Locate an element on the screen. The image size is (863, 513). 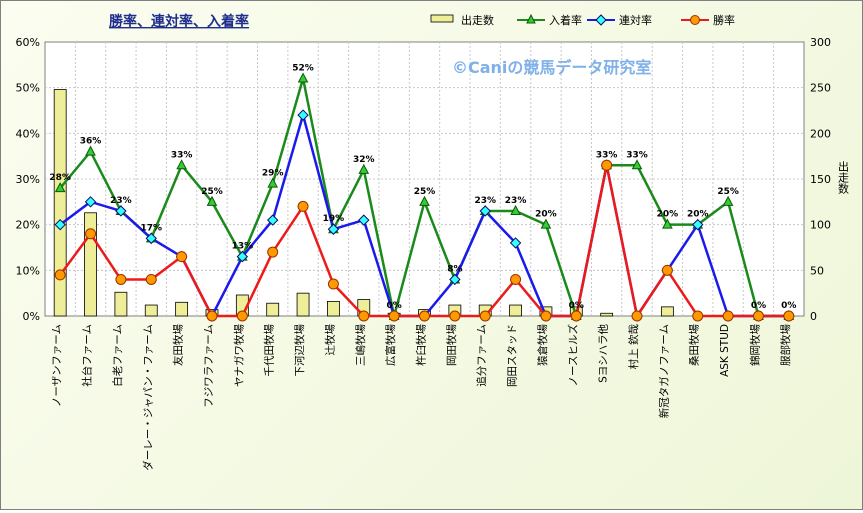
x-tick-label: Sヨシハラ他 is located at coordinates (603, 353).